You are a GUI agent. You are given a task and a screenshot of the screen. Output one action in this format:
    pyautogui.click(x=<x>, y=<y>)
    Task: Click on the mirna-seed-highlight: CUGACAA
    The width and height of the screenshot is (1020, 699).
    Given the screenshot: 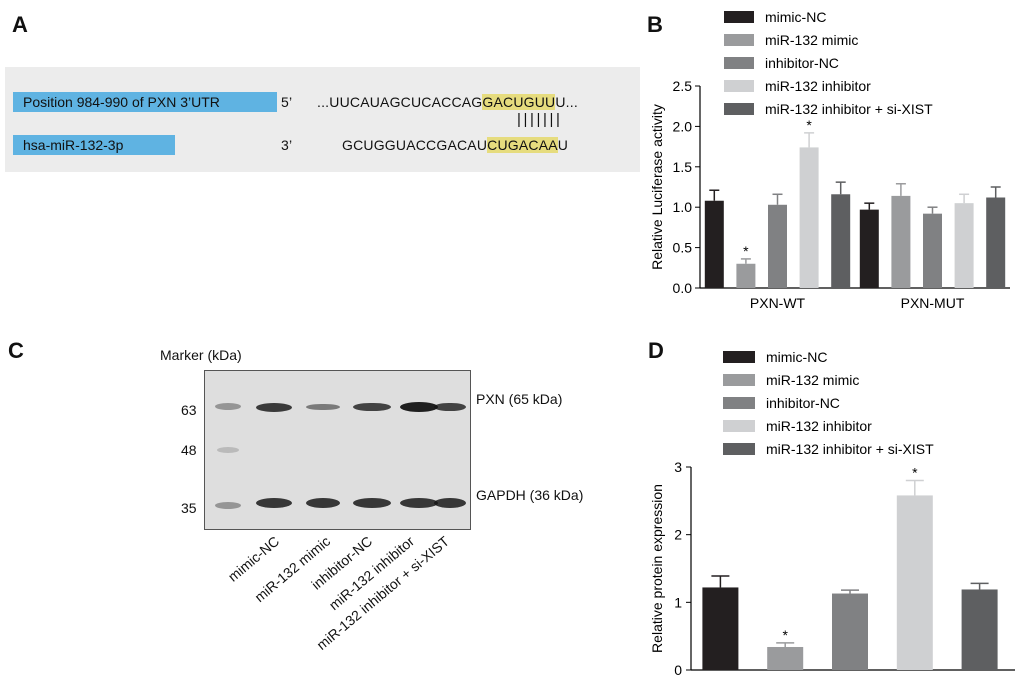 What is the action you would take?
    pyautogui.click(x=522, y=145)
    